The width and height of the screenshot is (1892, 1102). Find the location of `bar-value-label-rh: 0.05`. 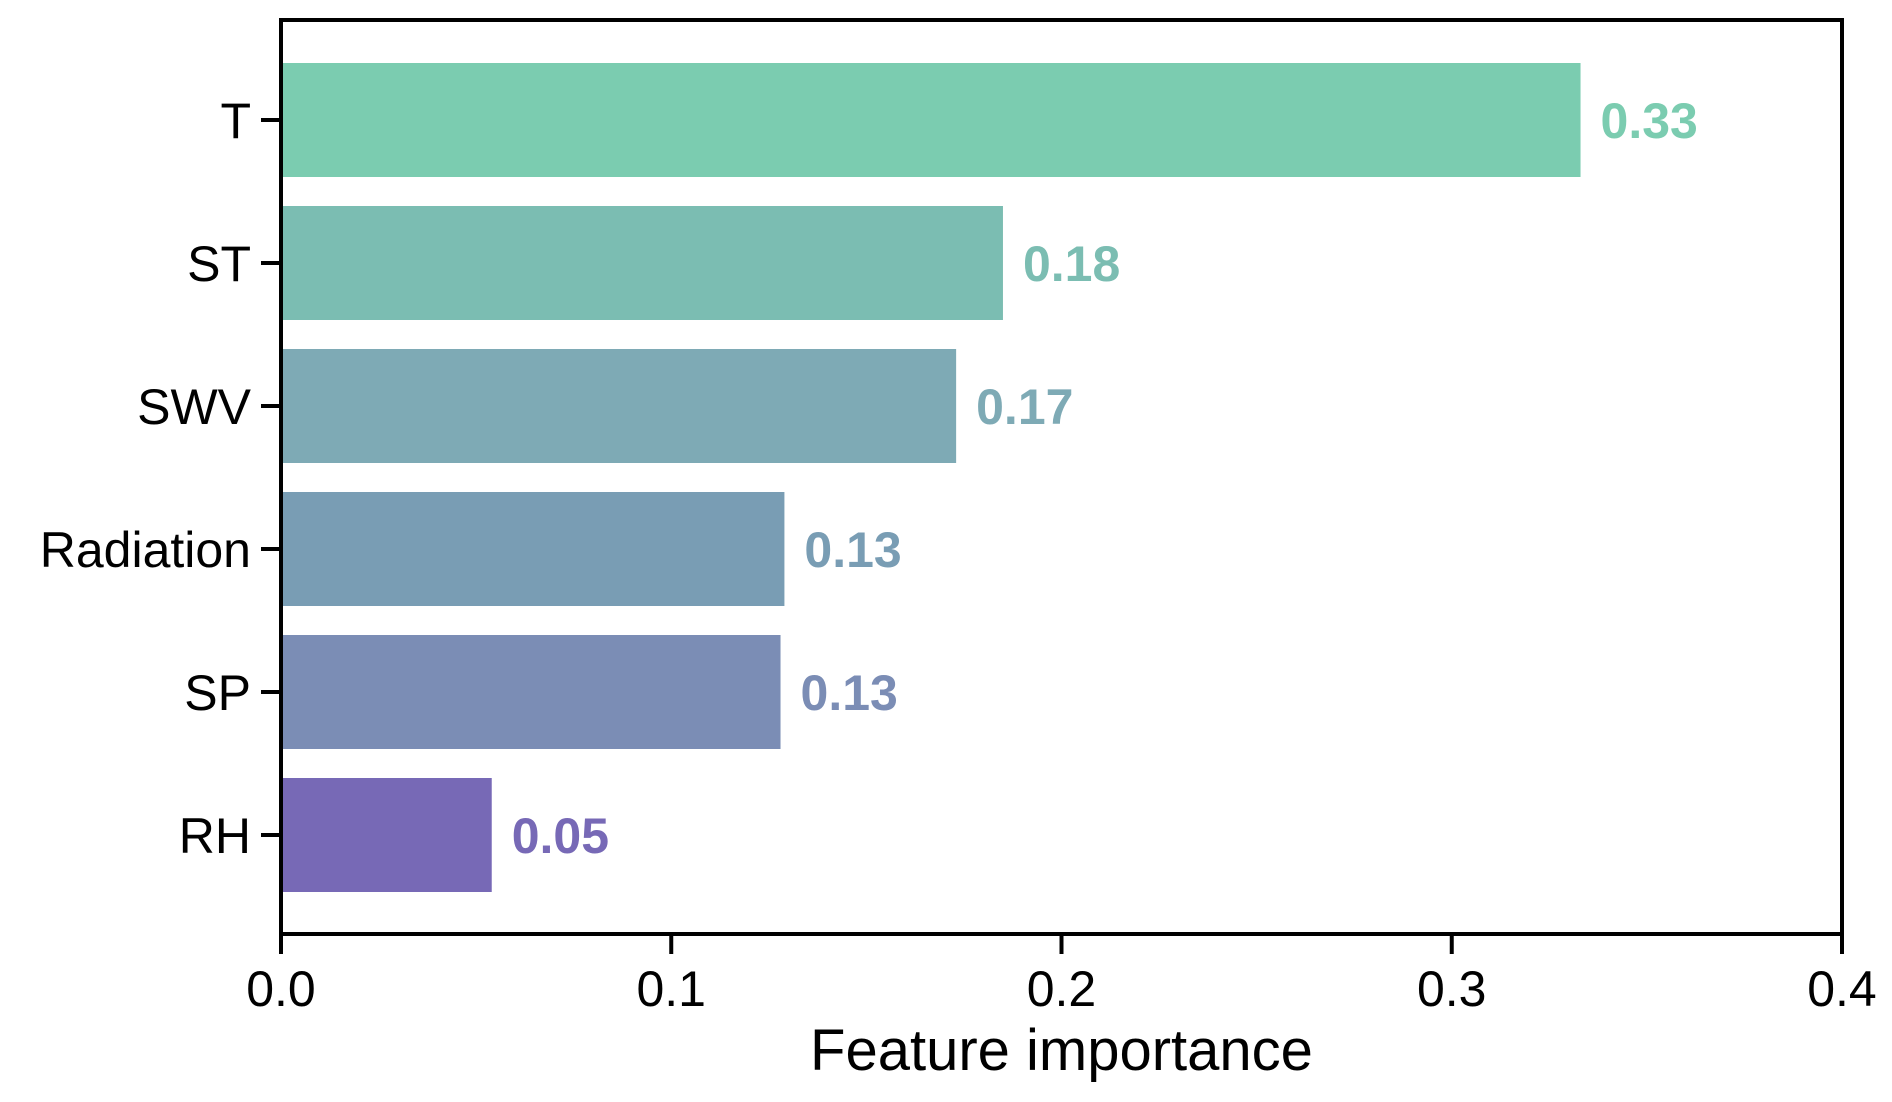

bar-value-label-rh: 0.05 is located at coordinates (560, 836).